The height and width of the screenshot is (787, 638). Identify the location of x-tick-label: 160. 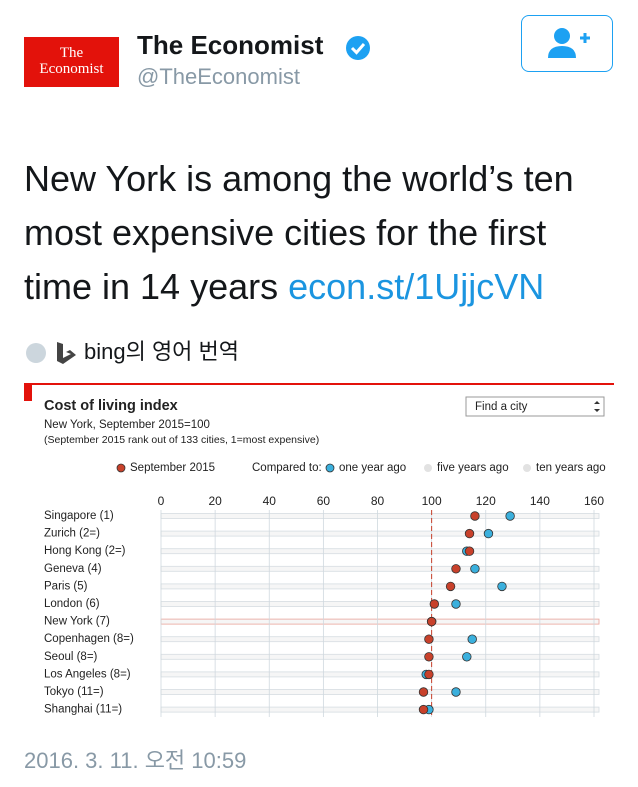
(594, 501).